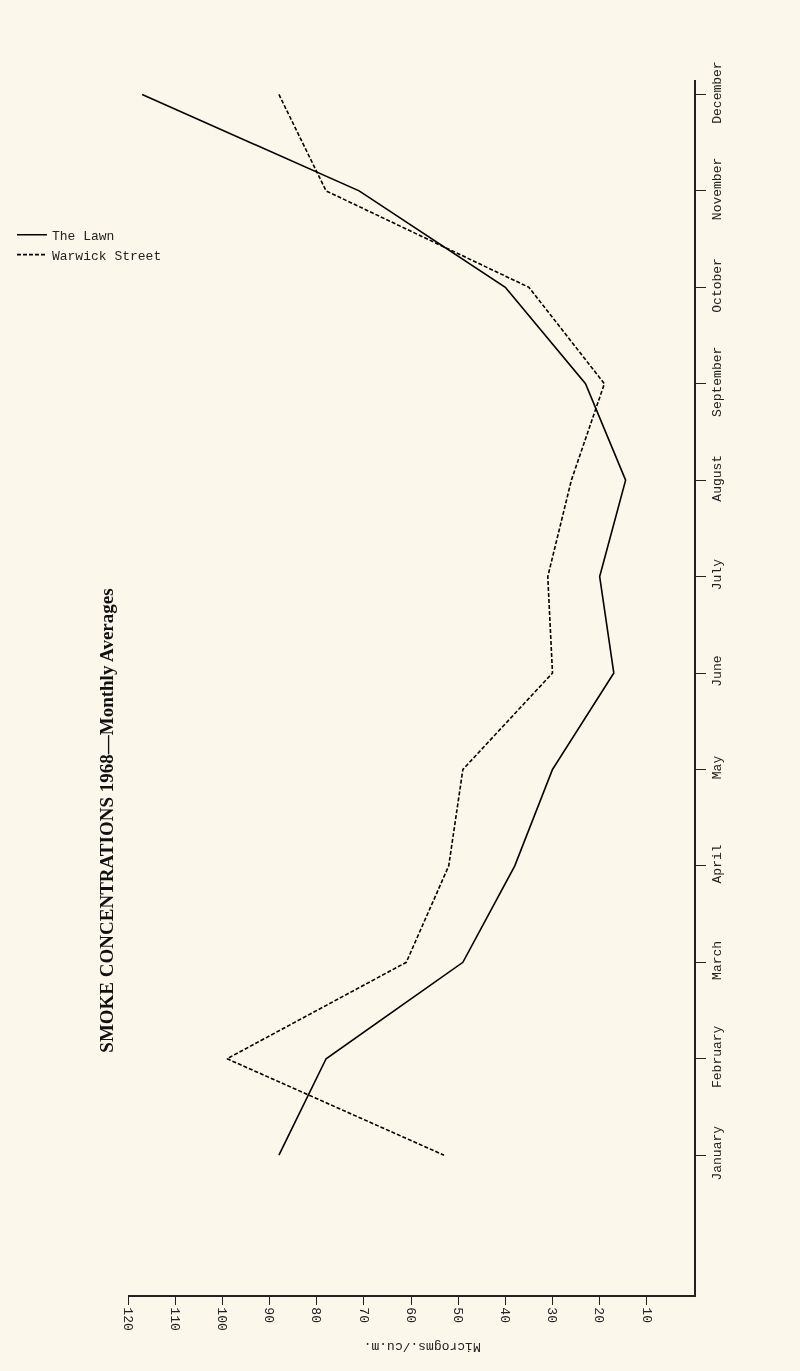  I want to click on y-tick-label: November, so click(718, 189).